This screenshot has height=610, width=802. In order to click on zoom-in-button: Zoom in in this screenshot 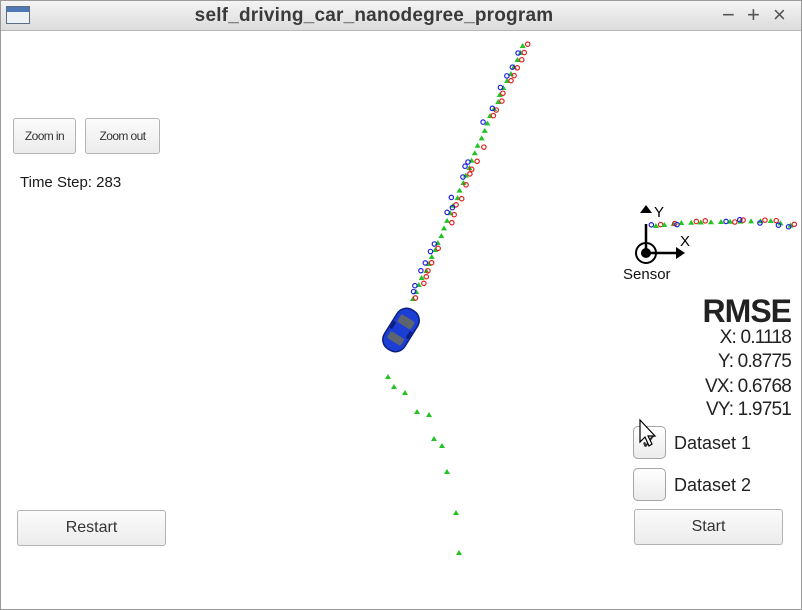, I will do `click(44, 136)`.